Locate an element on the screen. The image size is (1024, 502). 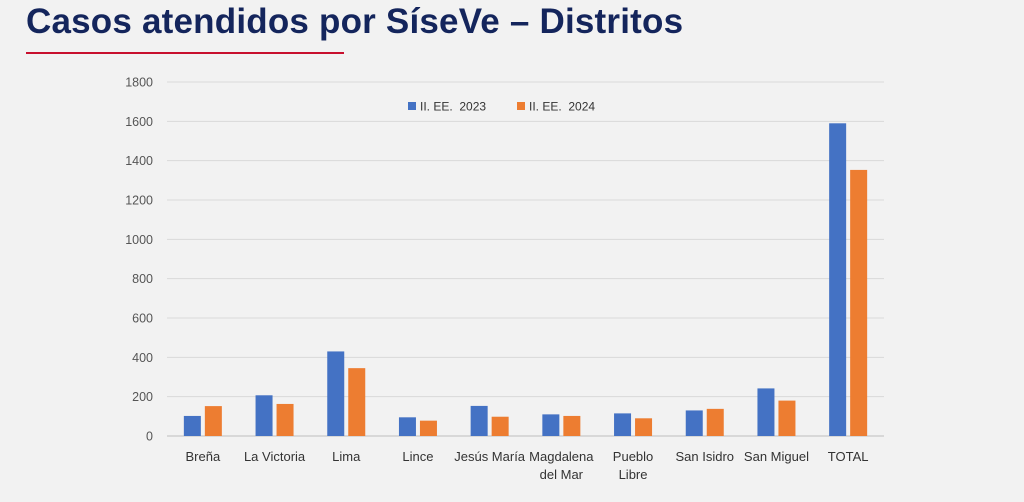
y-tick-label: 200 is located at coordinates (142, 397).